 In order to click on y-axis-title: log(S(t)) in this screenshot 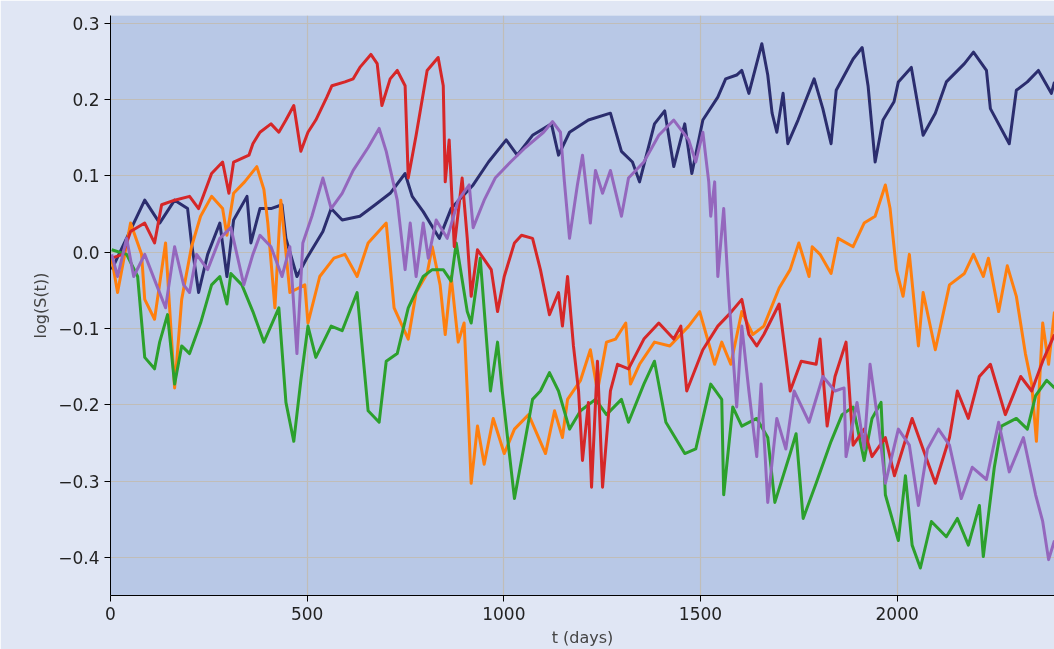, I will do `click(41, 305)`.